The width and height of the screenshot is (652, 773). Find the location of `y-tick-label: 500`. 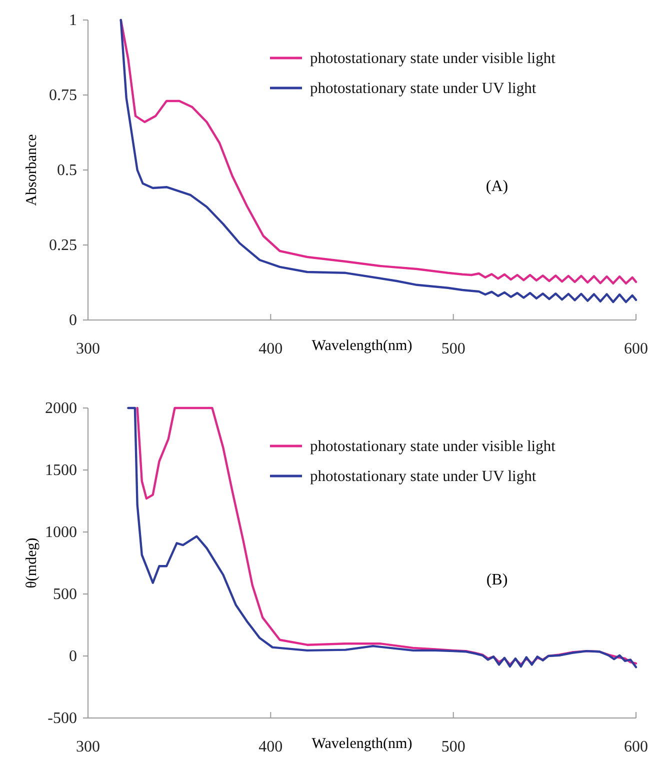

y-tick-label: 500 is located at coordinates (65, 595).